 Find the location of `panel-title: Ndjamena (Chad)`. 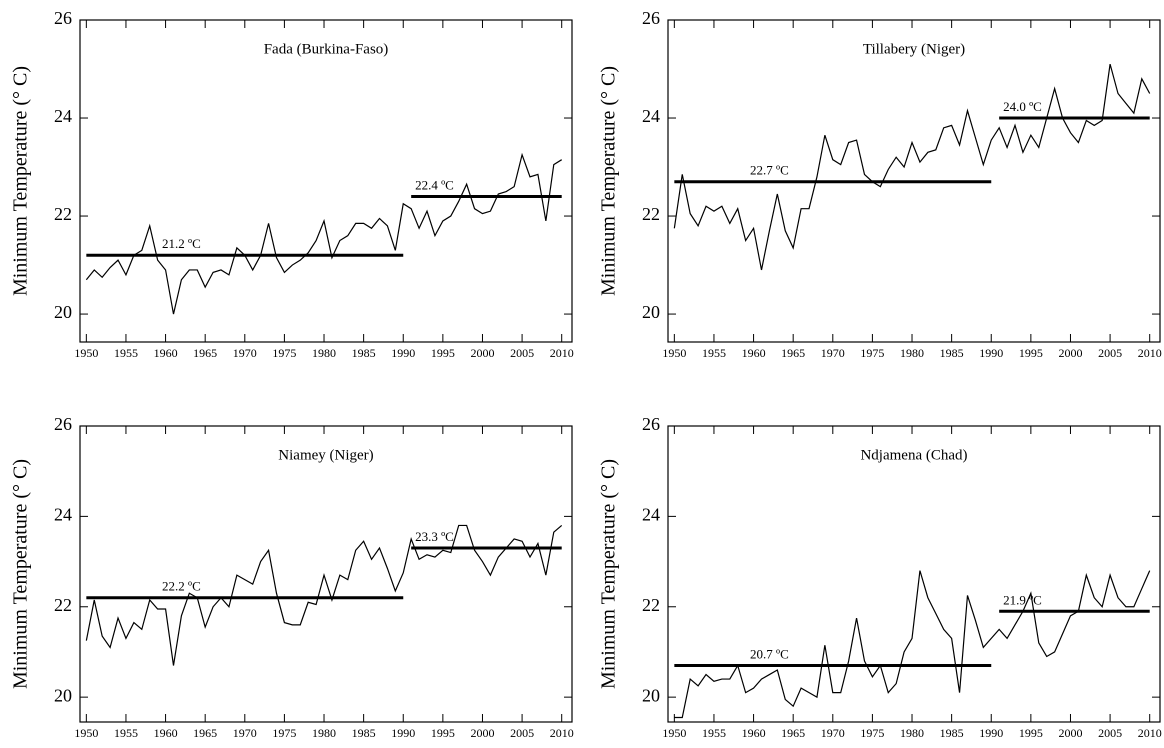

panel-title: Ndjamena (Chad) is located at coordinates (913, 455).